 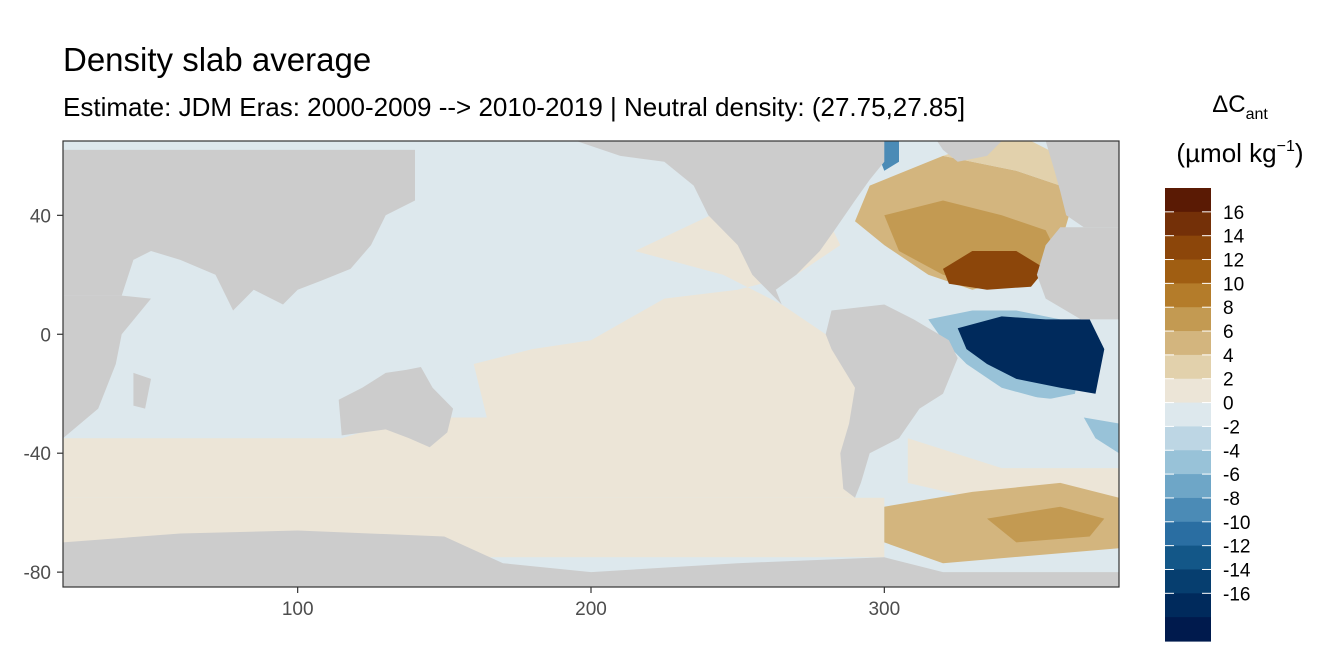 I want to click on legend-label: 0, so click(x=1228, y=404).